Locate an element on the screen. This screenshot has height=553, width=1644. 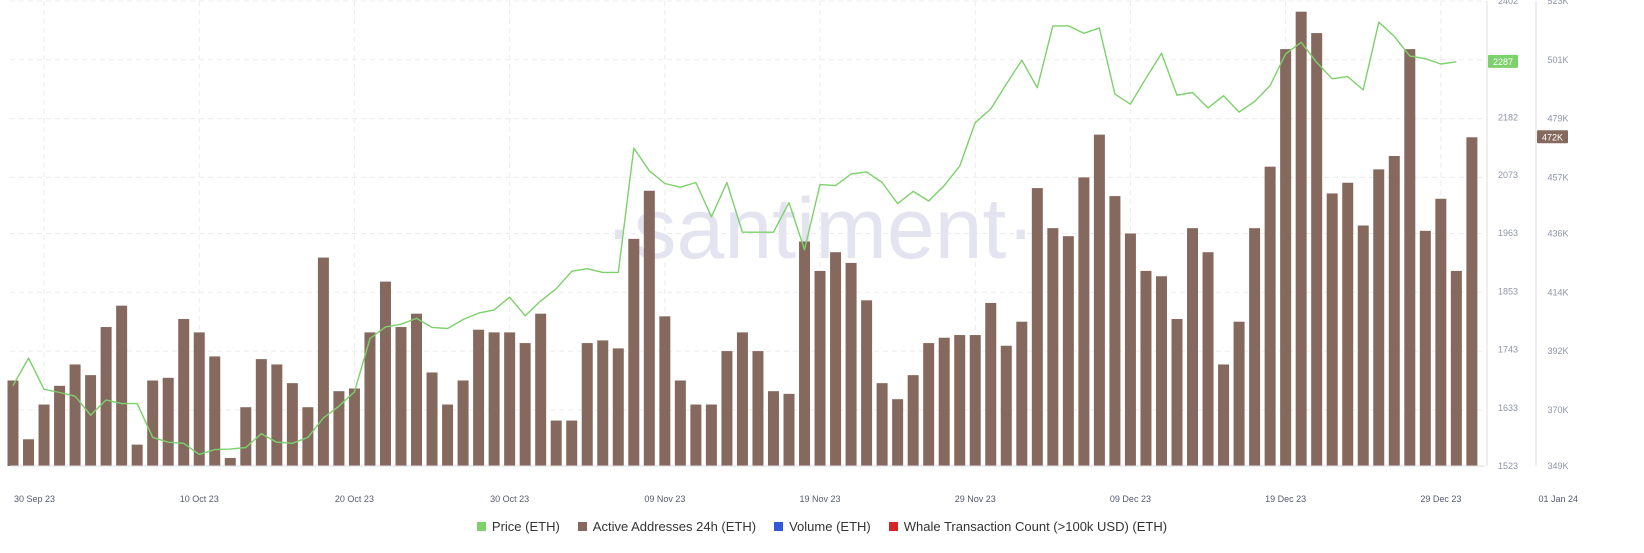
x-tick-label: 29 Dec 23 is located at coordinates (1440, 499).